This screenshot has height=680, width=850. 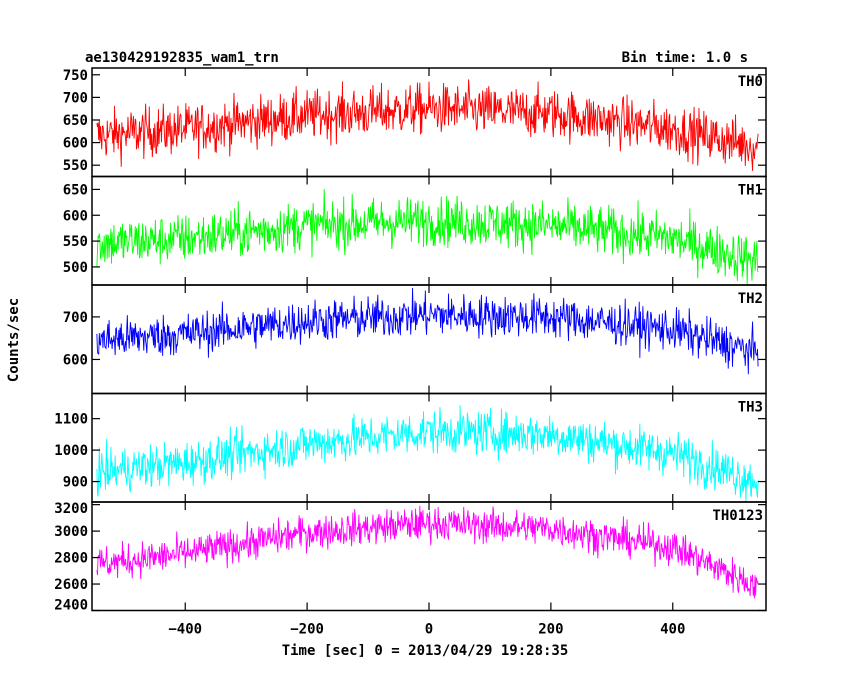 I want to click on y-axis-label: Counts/sec, so click(x=14, y=340).